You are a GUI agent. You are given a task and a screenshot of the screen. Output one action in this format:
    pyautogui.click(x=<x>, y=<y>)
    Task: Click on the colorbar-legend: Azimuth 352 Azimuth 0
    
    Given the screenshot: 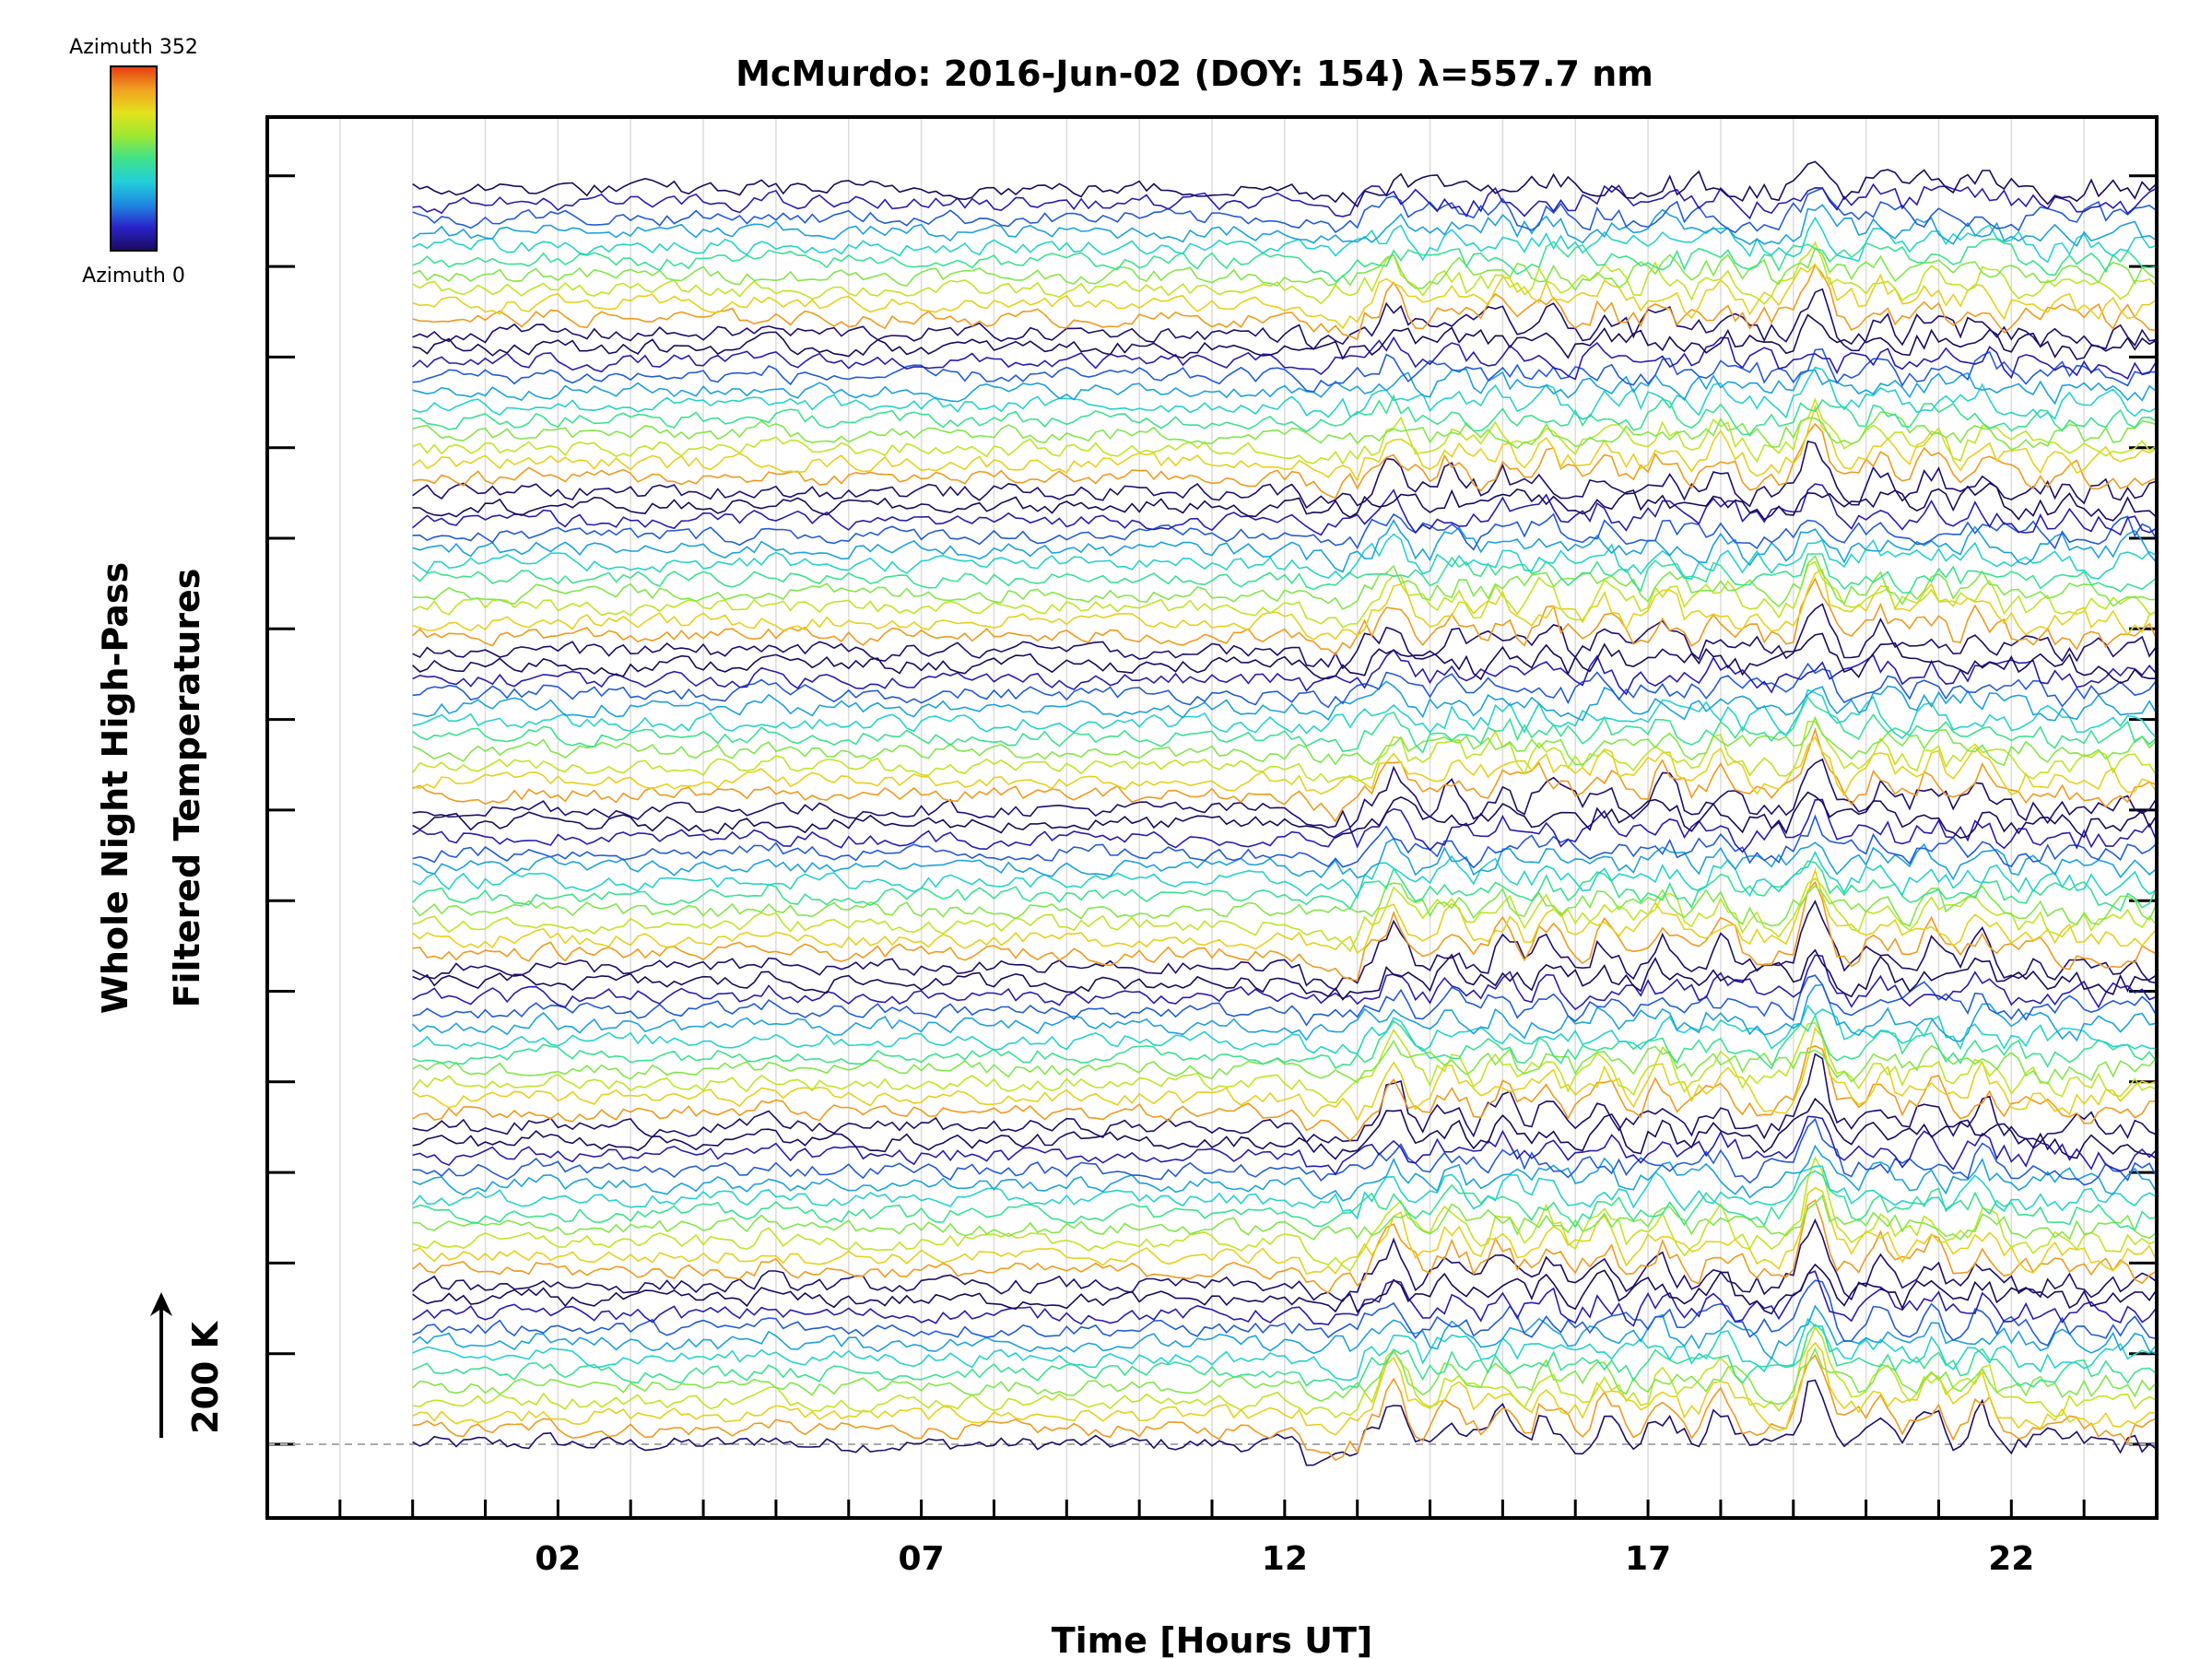 What is the action you would take?
    pyautogui.click(x=133, y=162)
    